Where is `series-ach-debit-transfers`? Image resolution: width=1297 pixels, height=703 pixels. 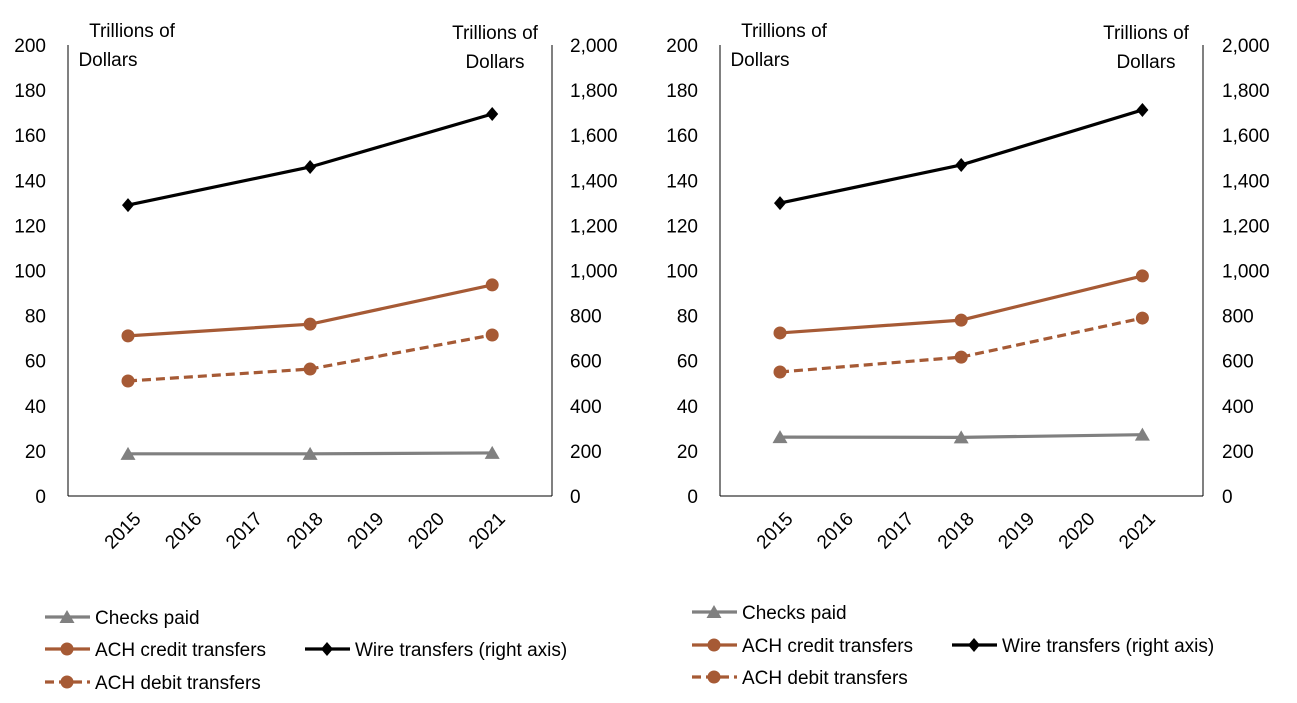
series-ach-debit-transfers is located at coordinates (310, 358).